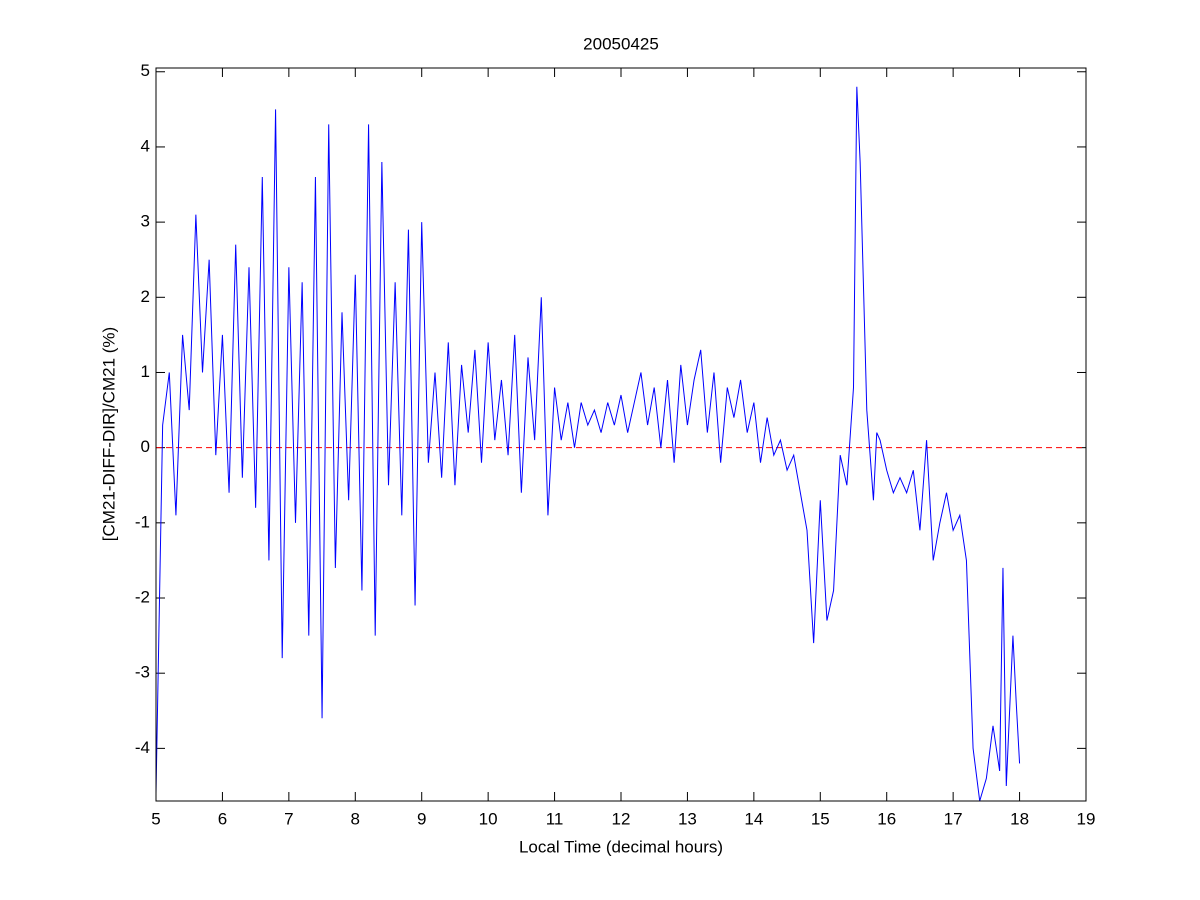 The height and width of the screenshot is (900, 1200). What do you see at coordinates (145, 296) in the screenshot?
I see `y-tick-label: 2` at bounding box center [145, 296].